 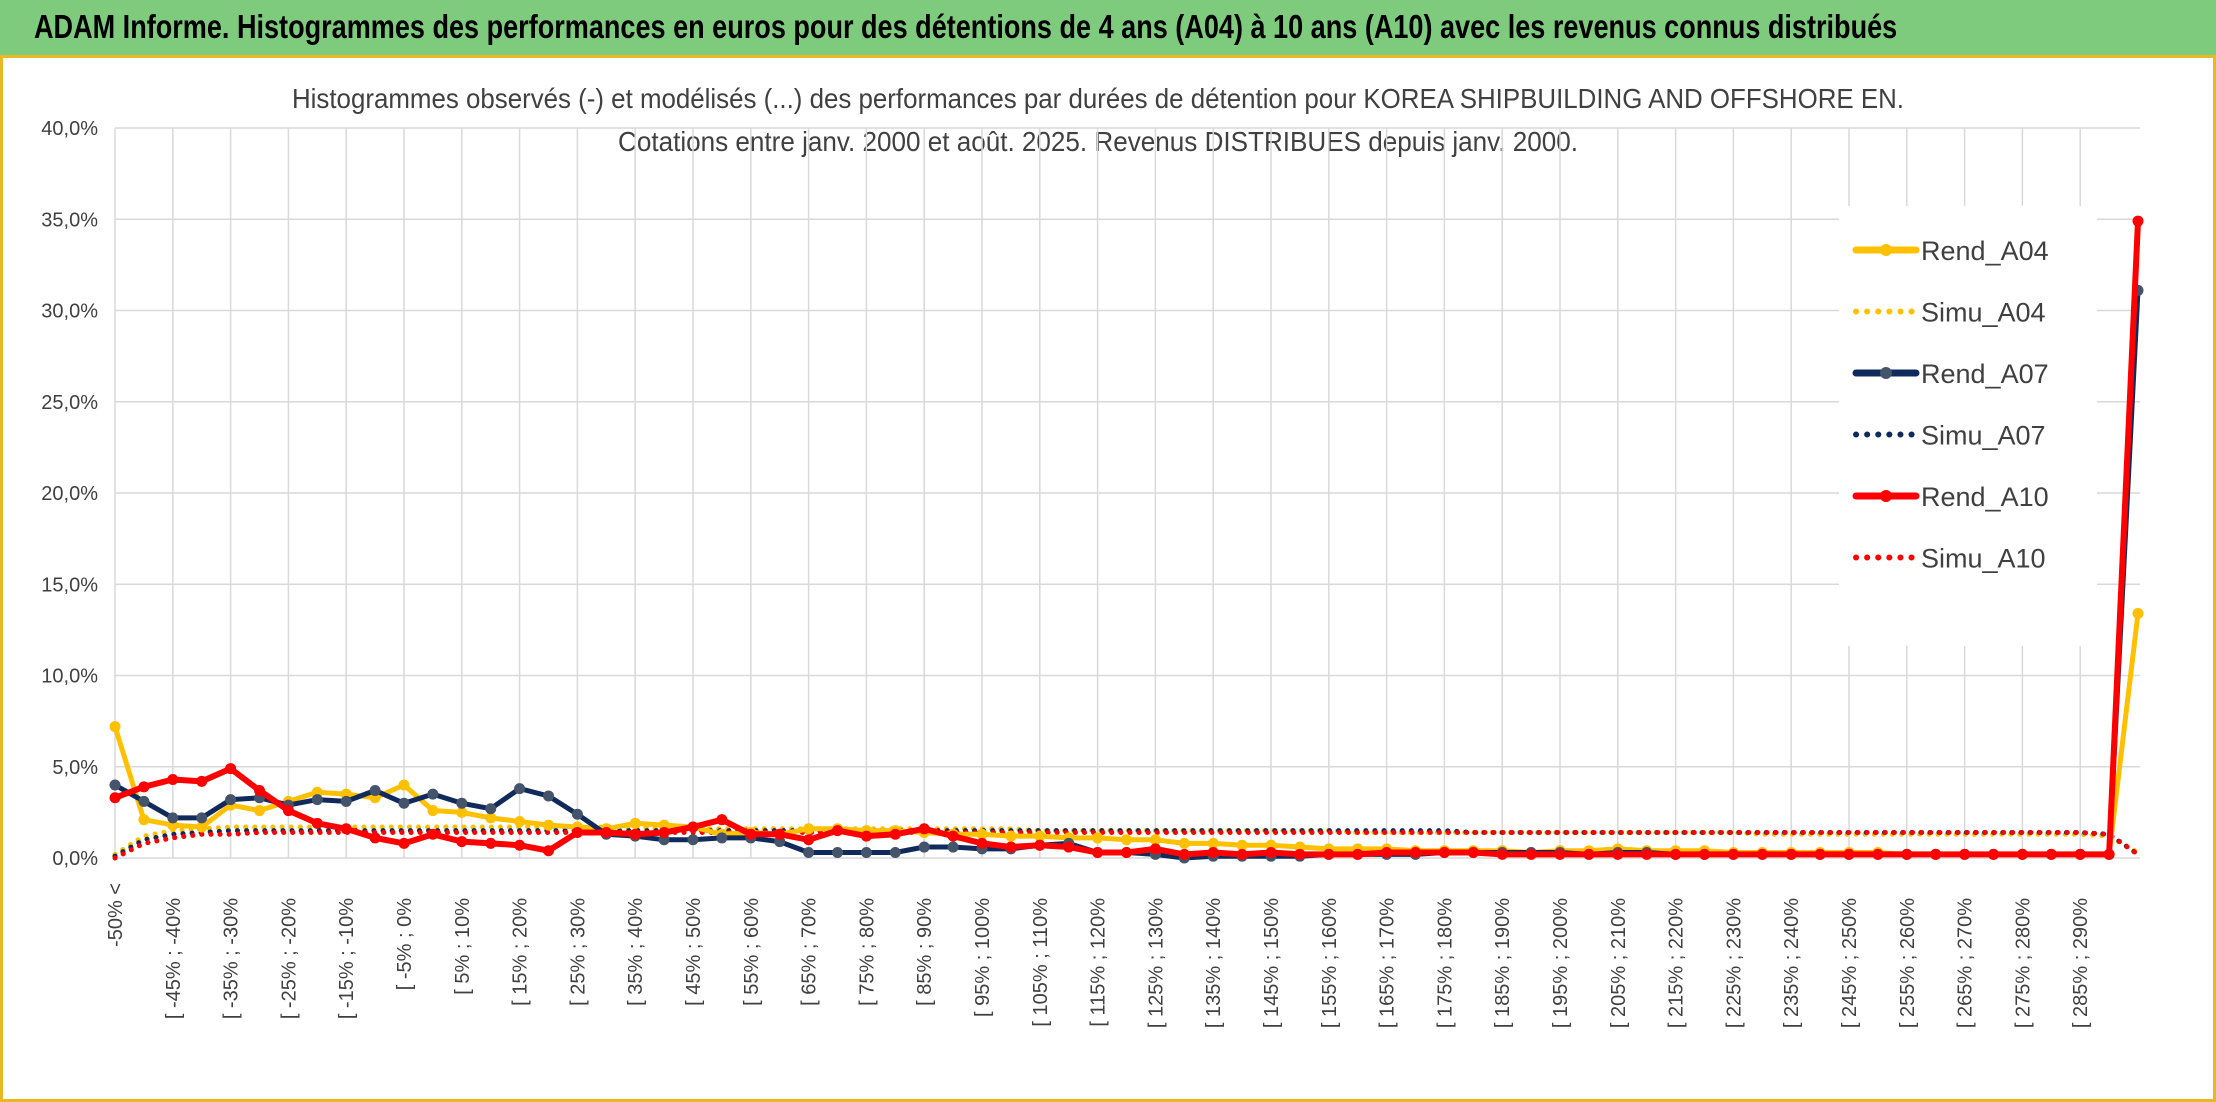 What do you see at coordinates (1950, 374) in the screenshot?
I see `legend-item-rend-a07: Rend_A07` at bounding box center [1950, 374].